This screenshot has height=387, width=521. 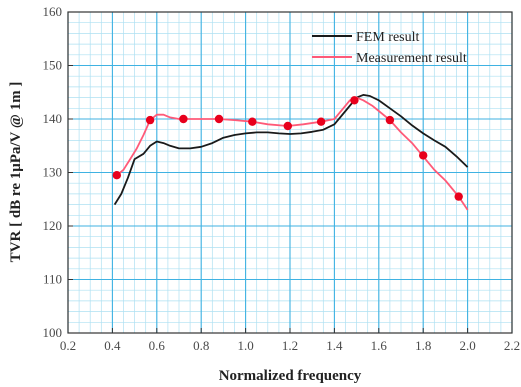 I want to click on x-tick-label: 0.6, so click(x=157, y=345).